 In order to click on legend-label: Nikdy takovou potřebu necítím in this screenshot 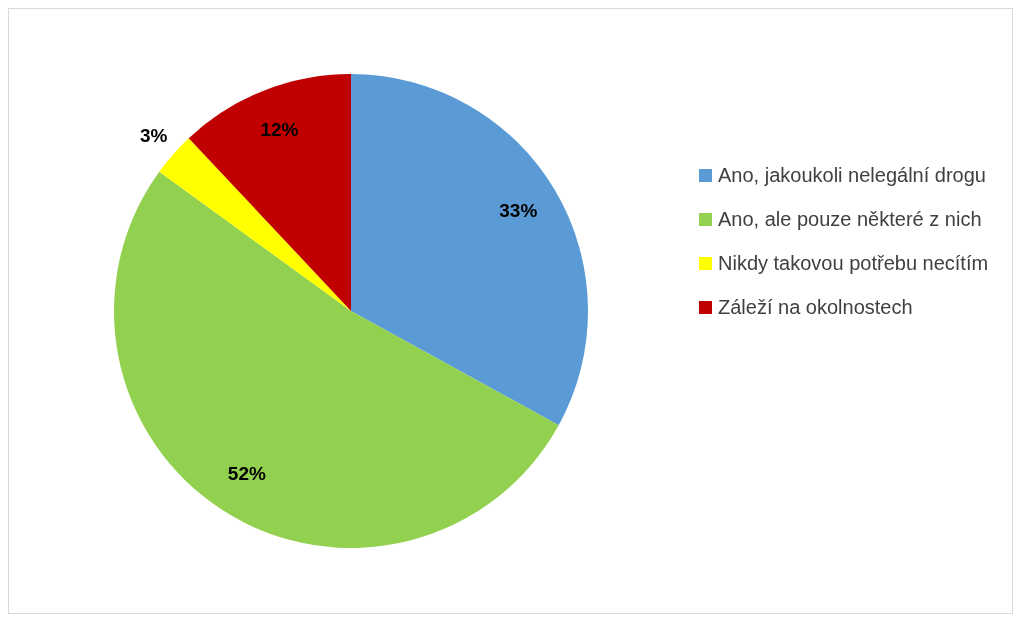, I will do `click(853, 263)`.